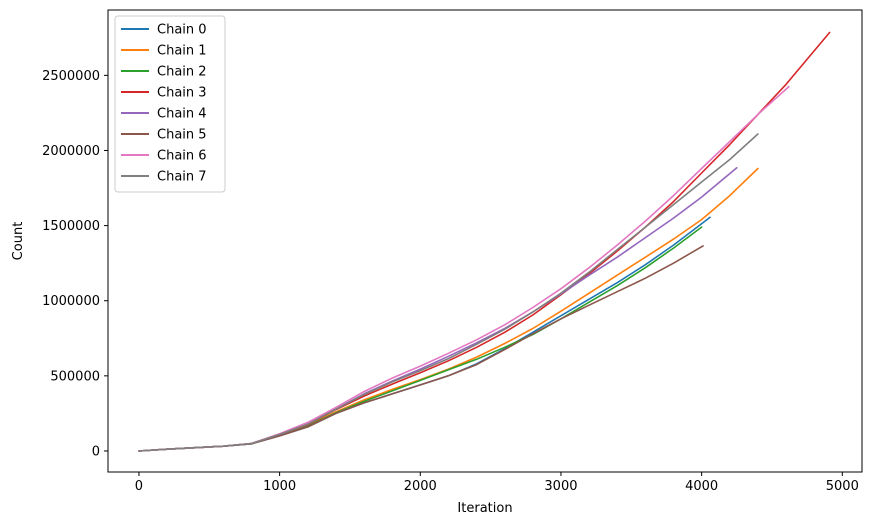 The image size is (885, 525). I want to click on y-axis: 0 500000 1000000 1500000 2000000 2500000, so click(75, 264).